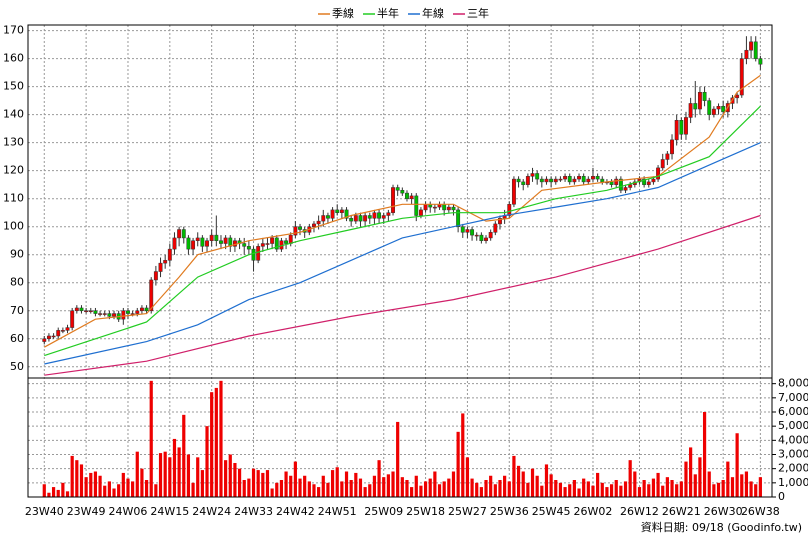 This screenshot has height=540, width=808. What do you see at coordinates (86, 511) in the screenshot?
I see `x-tick-label: 23W49` at bounding box center [86, 511].